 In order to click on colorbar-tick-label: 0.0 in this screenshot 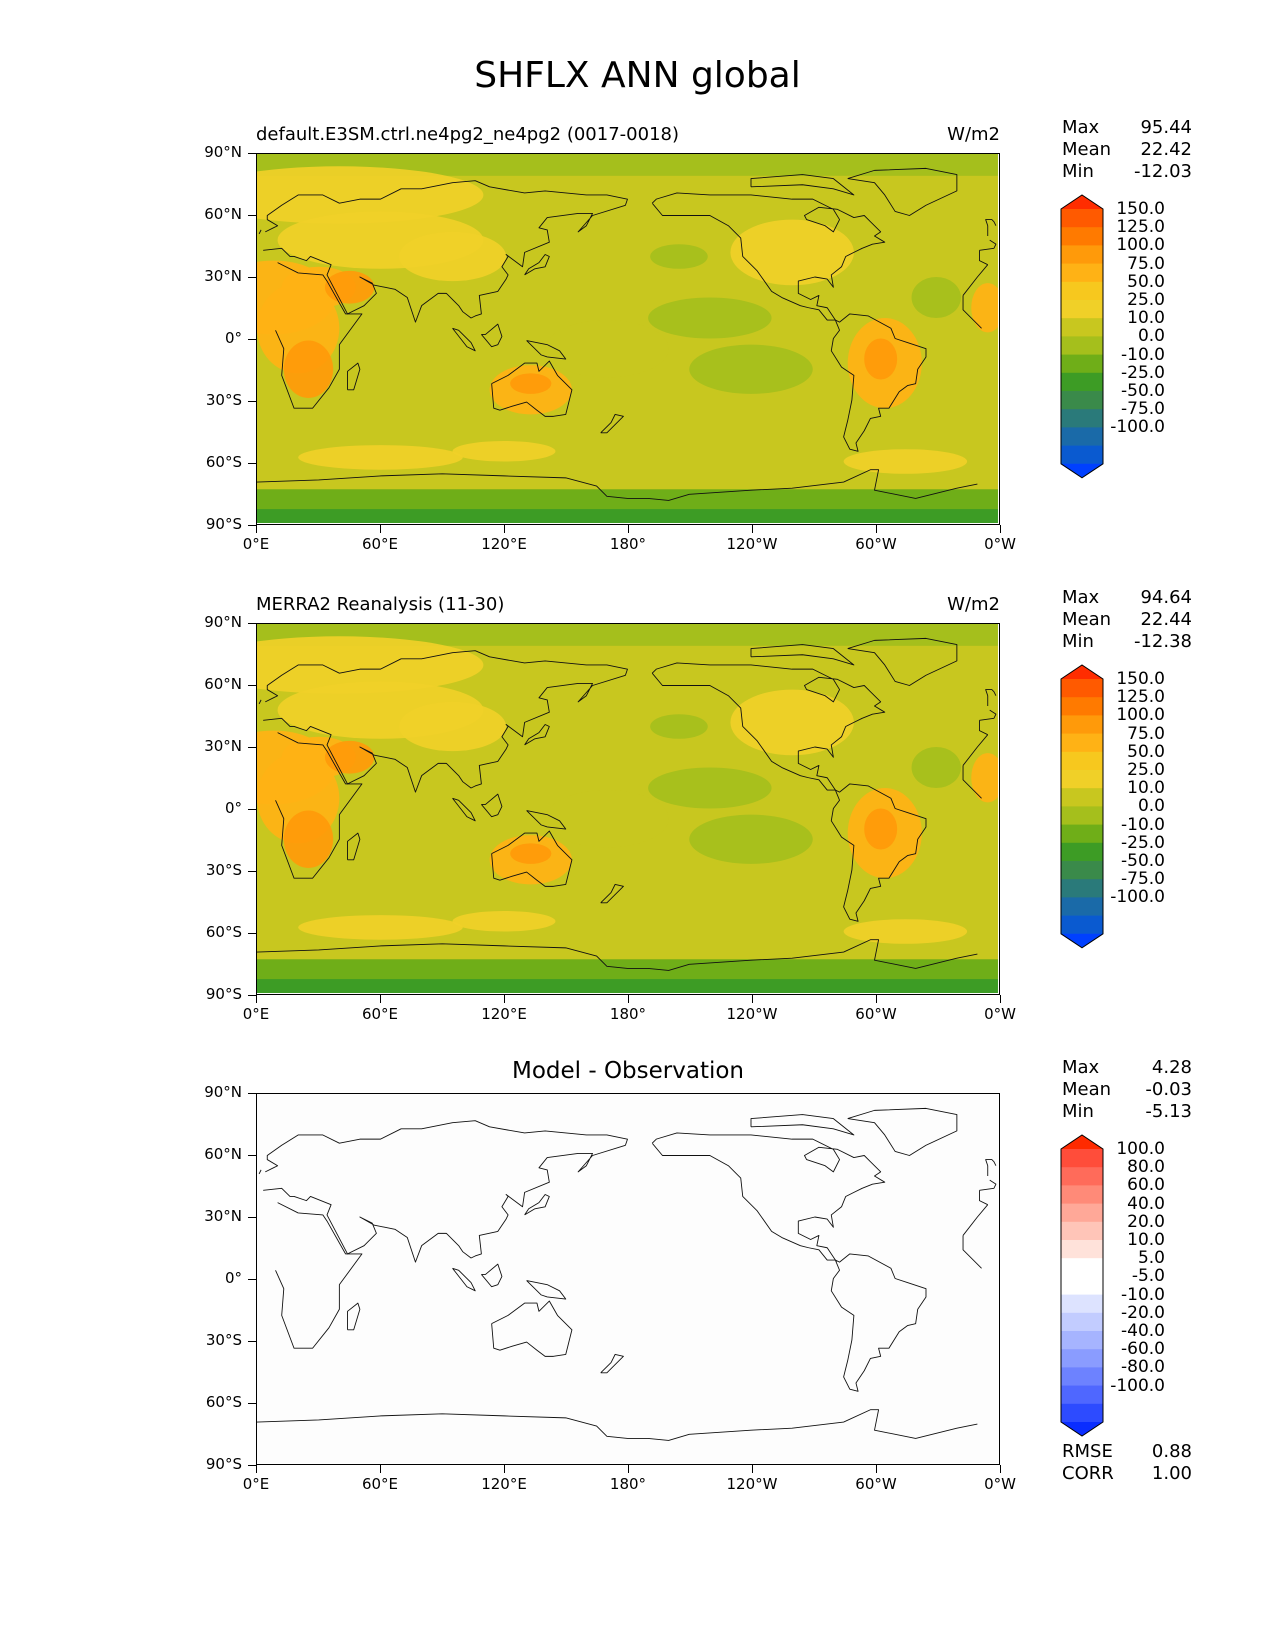, I will do `click(1151, 336)`.